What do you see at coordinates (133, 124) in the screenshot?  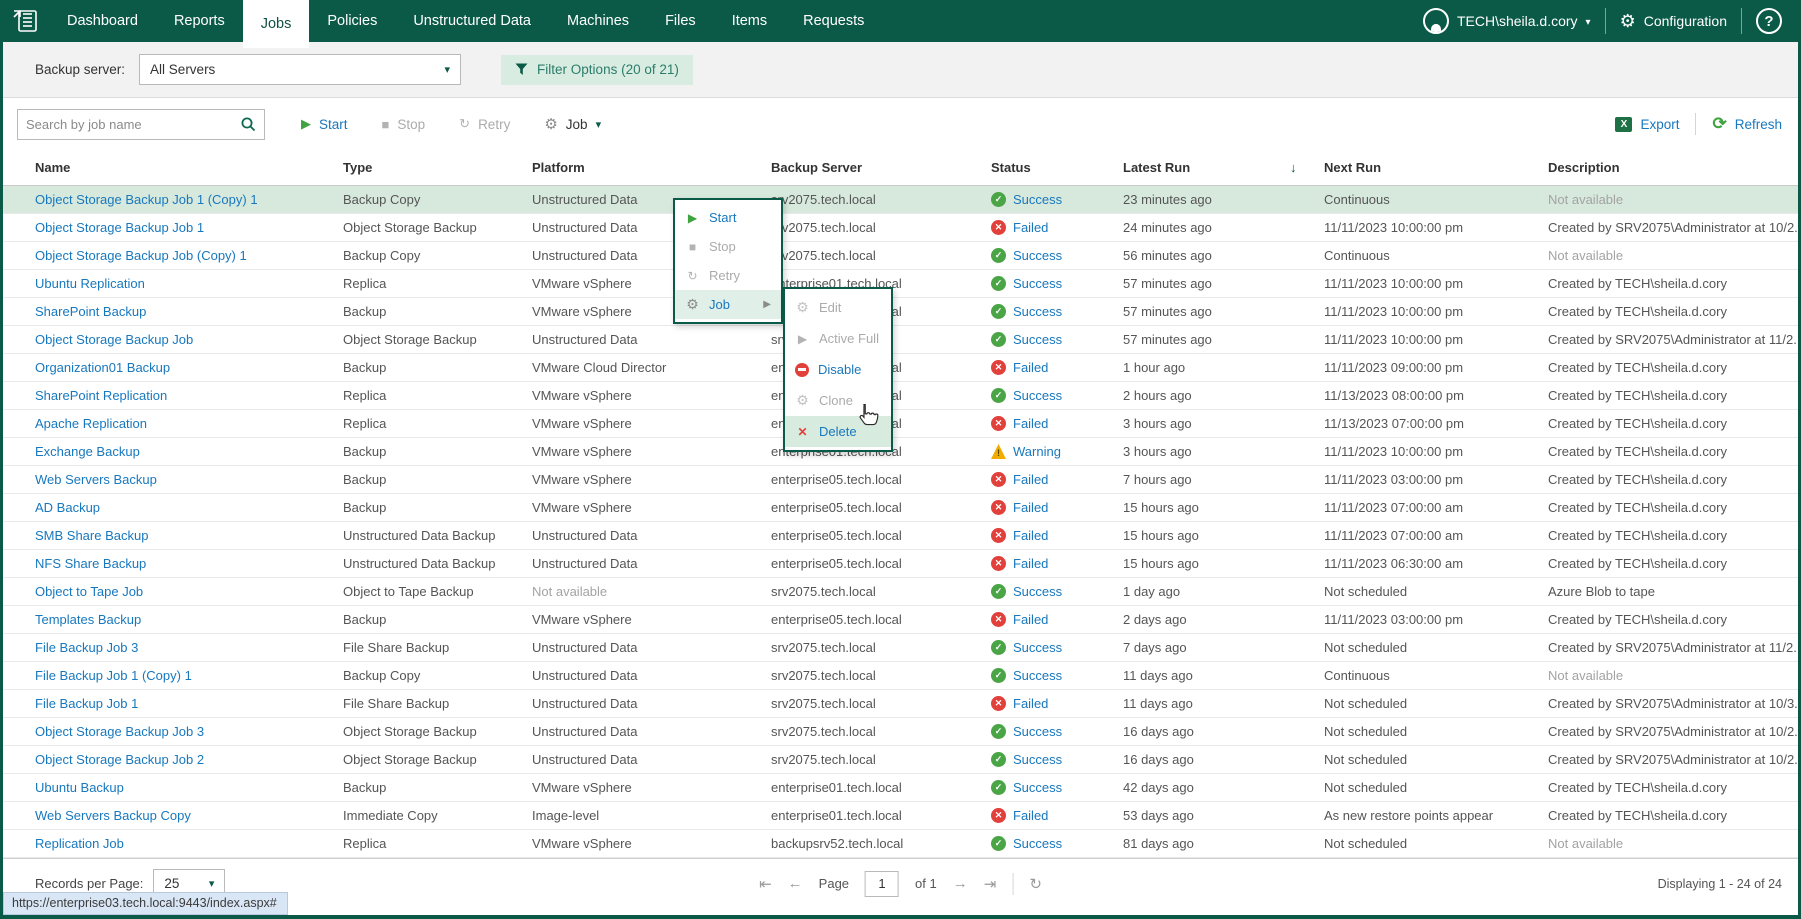 I see `search-input` at bounding box center [133, 124].